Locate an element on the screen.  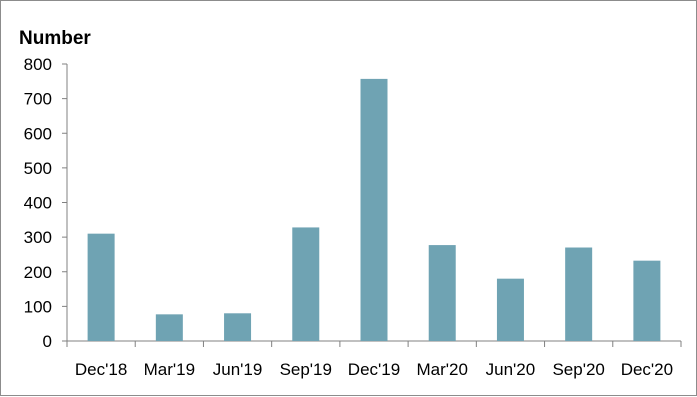
x-tick-label: Mar'19 is located at coordinates (169, 369).